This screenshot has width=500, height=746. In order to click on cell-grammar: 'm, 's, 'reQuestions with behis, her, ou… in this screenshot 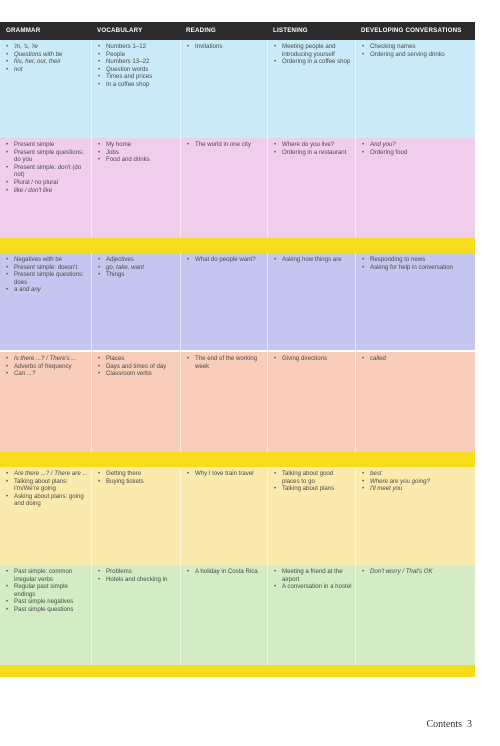, I will do `click(45, 89)`.